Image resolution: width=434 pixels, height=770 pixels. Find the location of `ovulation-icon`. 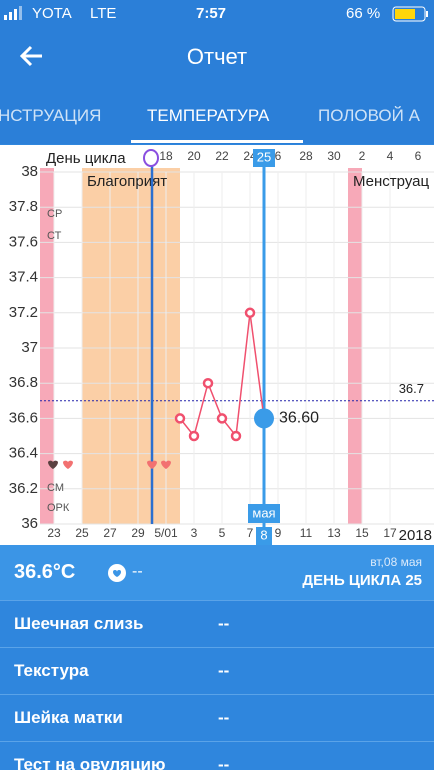

ovulation-icon is located at coordinates (151, 158).